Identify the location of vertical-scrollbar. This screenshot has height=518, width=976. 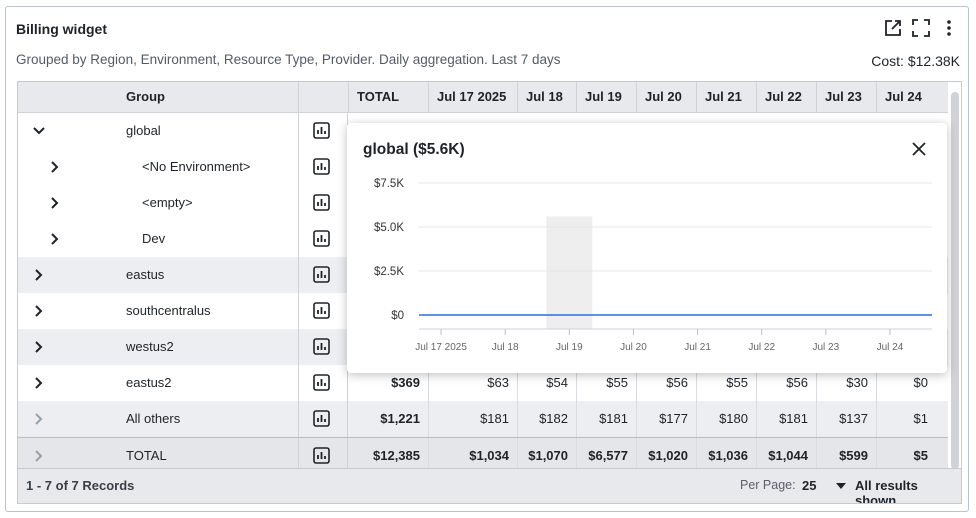
(955, 280).